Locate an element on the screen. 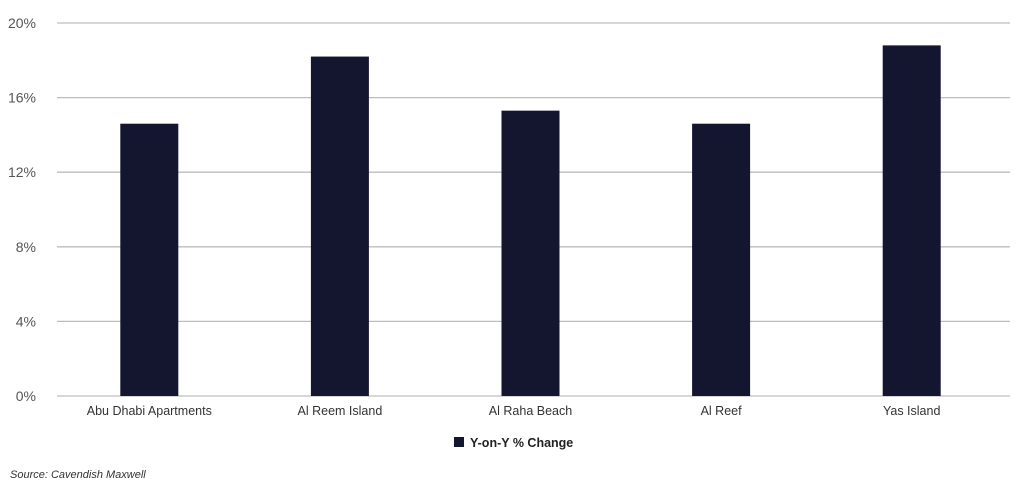 This screenshot has height=489, width=1024. y-tick-label: 20% is located at coordinates (22, 23).